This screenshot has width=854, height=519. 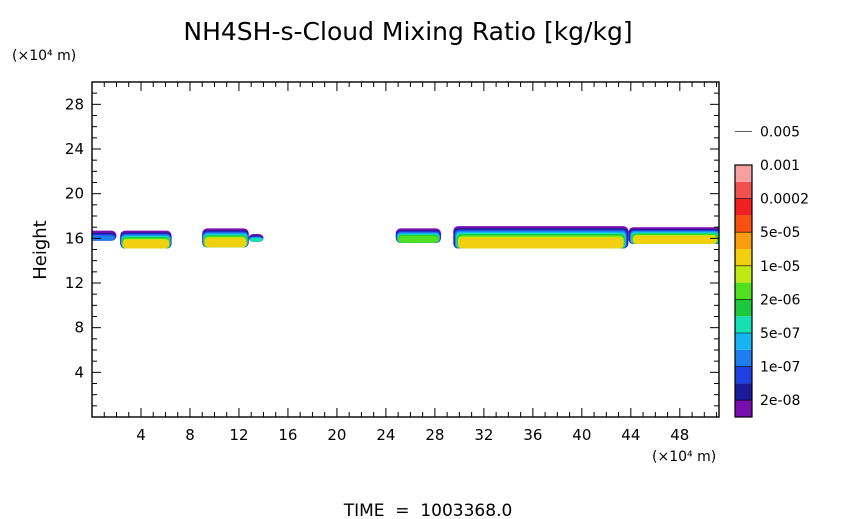 What do you see at coordinates (40, 250) in the screenshot?
I see `y-axis-label: Height` at bounding box center [40, 250].